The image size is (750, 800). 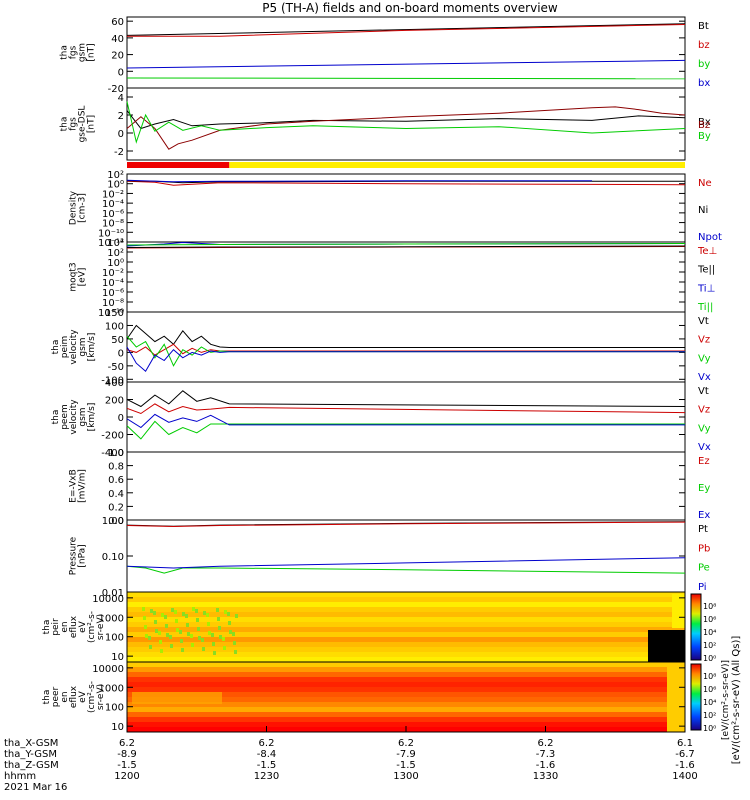 I want to click on colorbar-tick-label: 10⁴, so click(x=709, y=632).